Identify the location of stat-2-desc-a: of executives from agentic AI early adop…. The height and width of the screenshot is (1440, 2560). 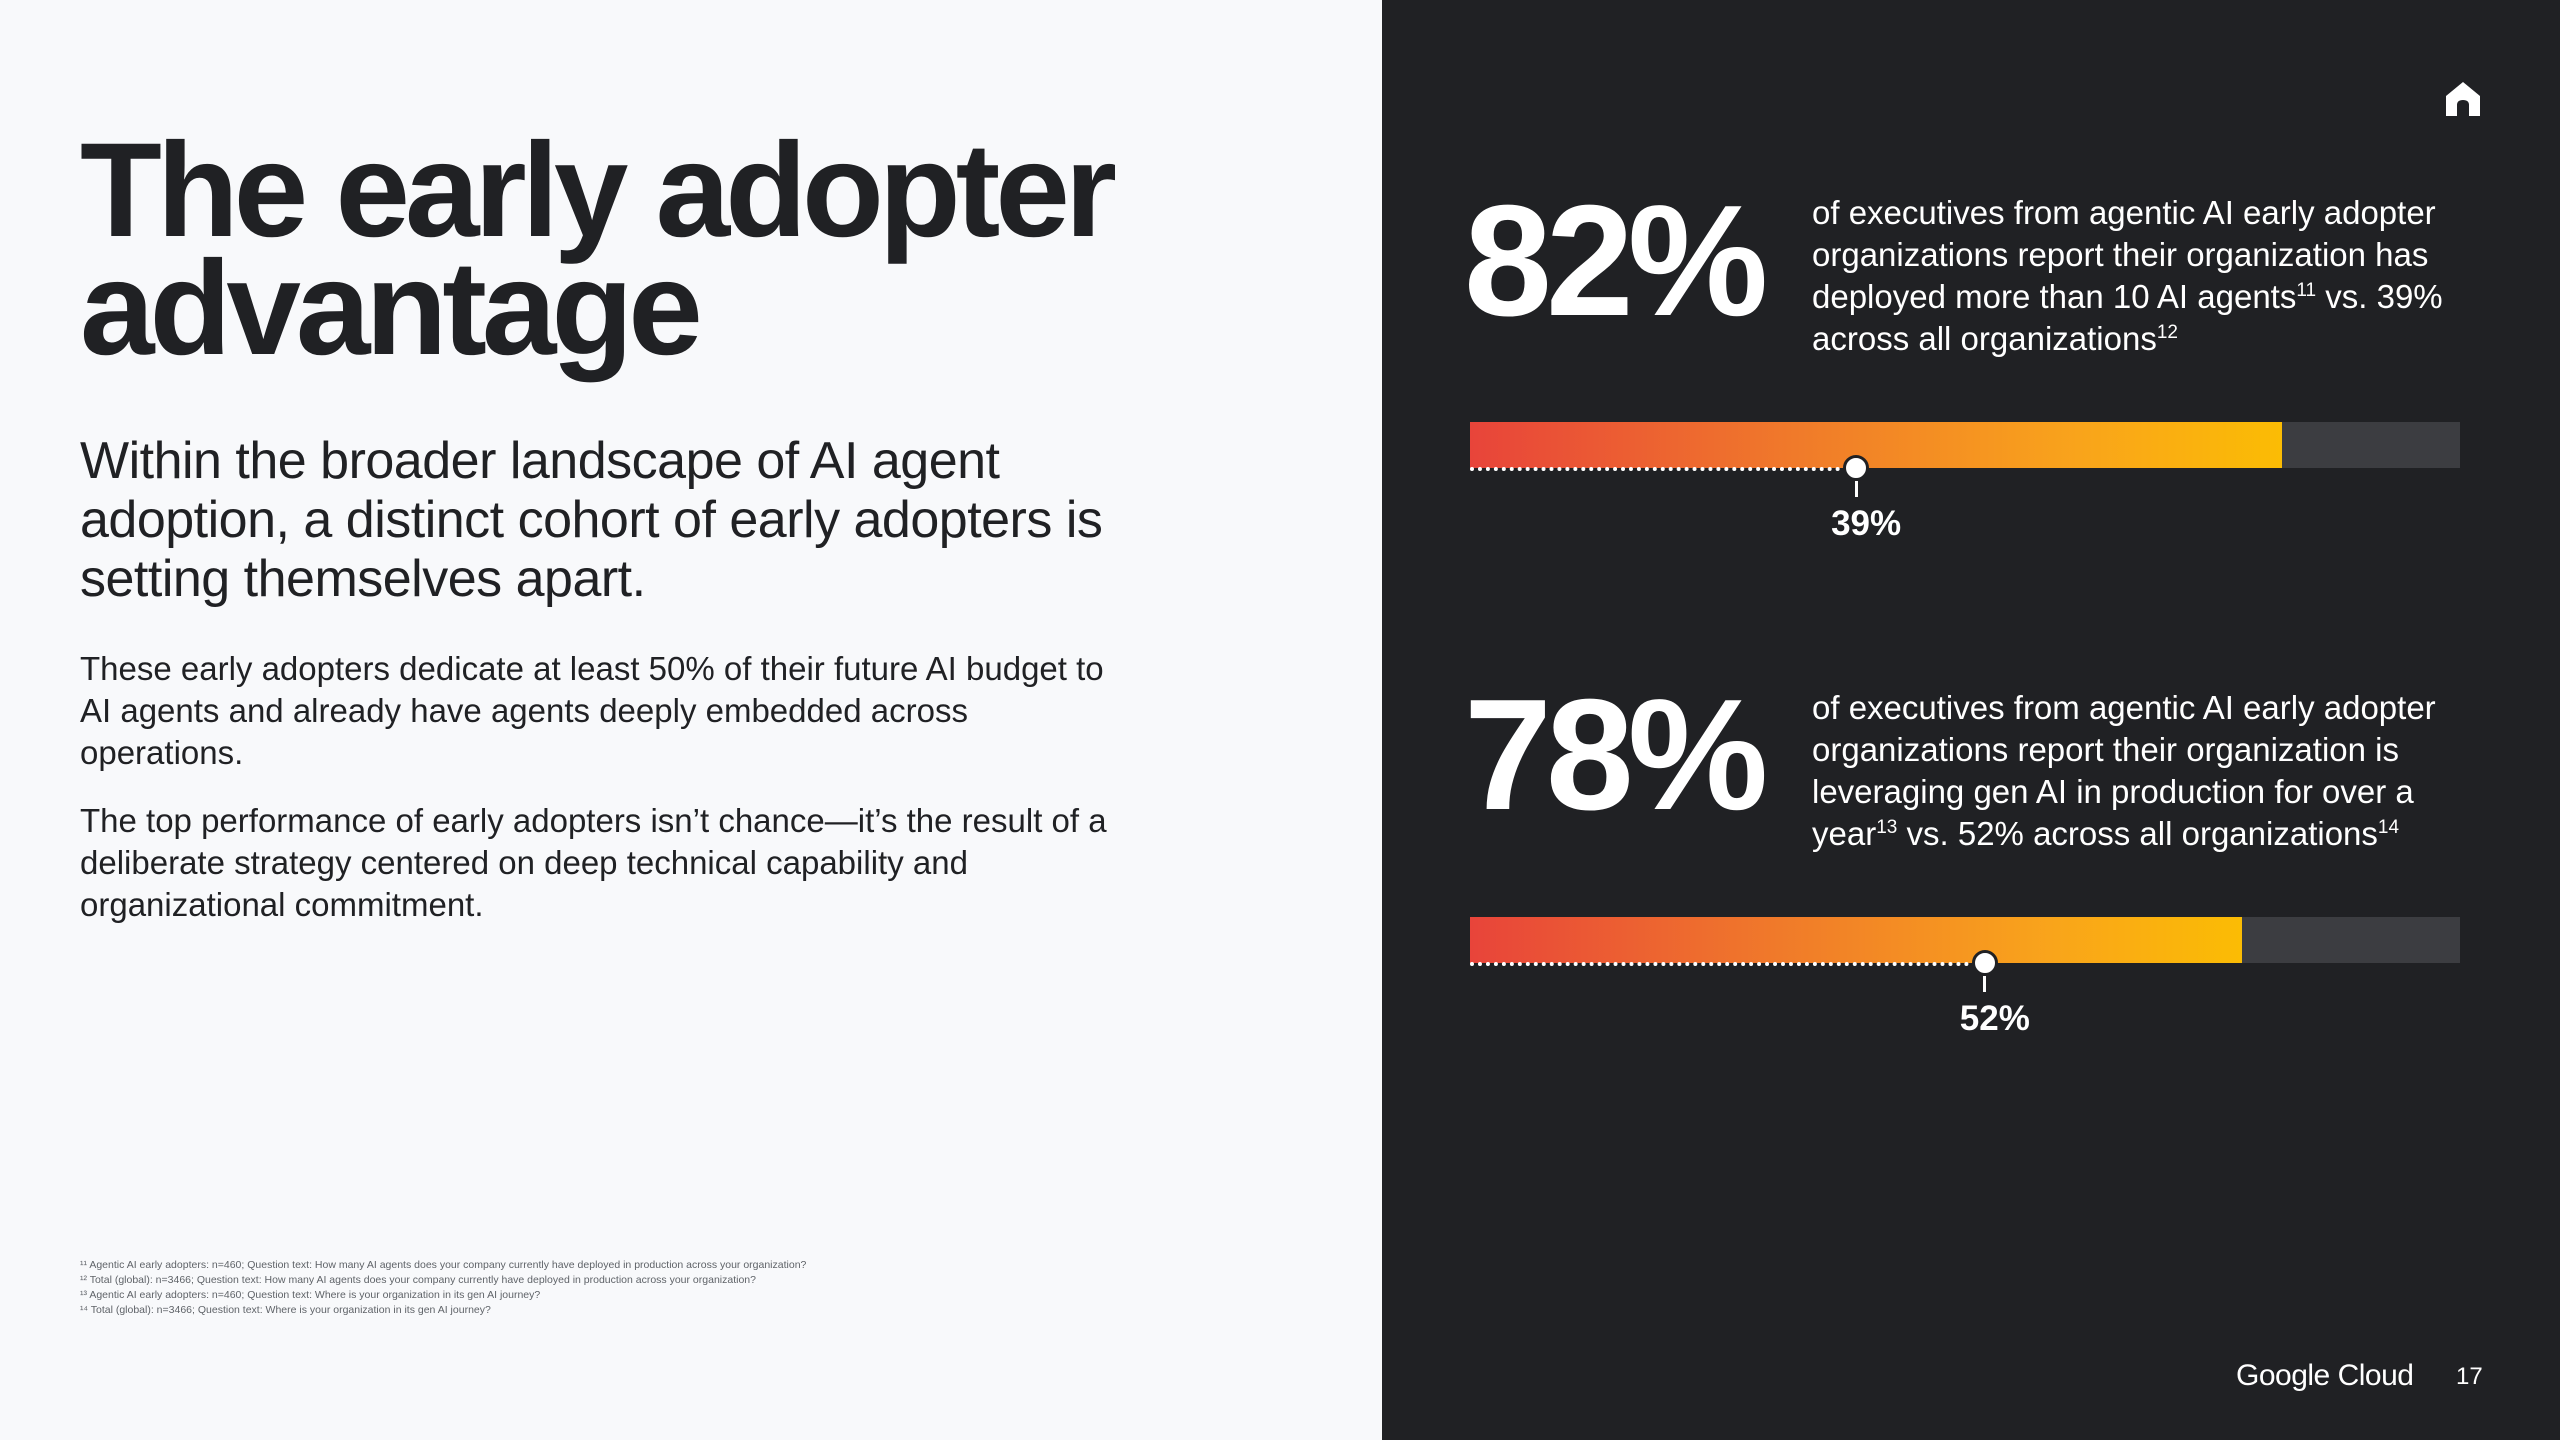
(2124, 770).